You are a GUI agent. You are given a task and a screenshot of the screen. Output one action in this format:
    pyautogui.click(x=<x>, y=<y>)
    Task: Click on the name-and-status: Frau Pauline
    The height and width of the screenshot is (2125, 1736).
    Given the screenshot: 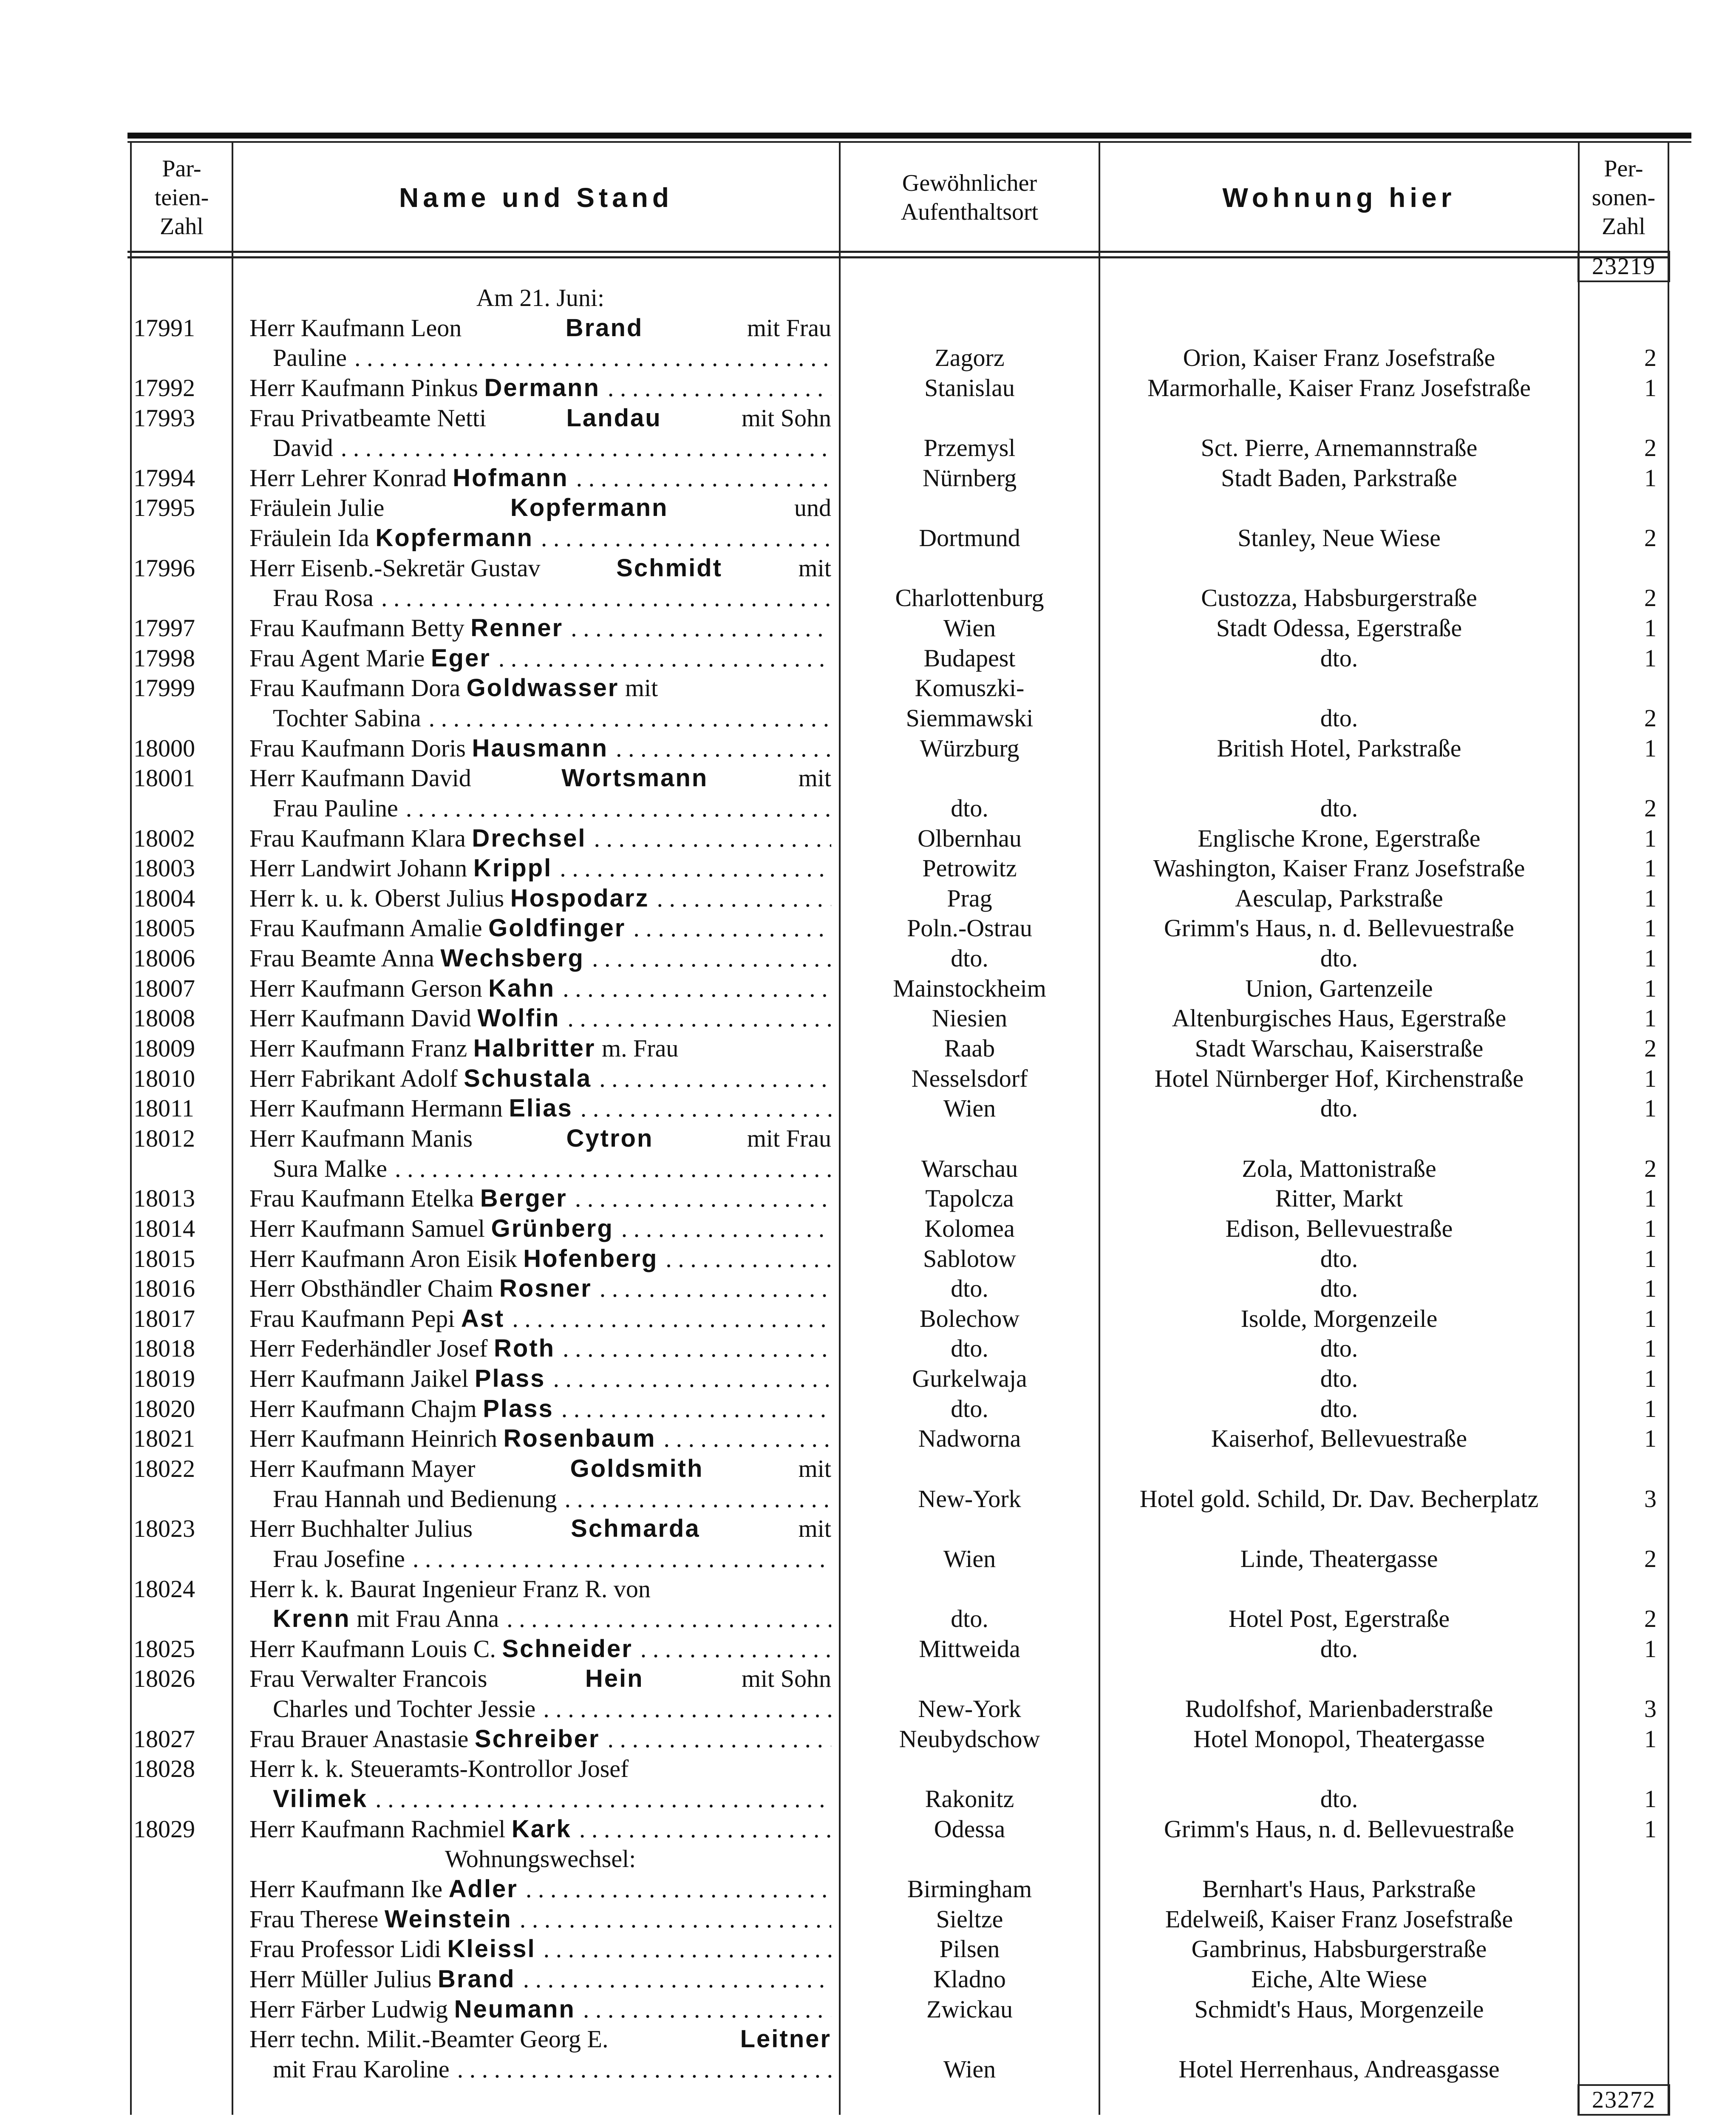 What is the action you would take?
    pyautogui.click(x=536, y=808)
    